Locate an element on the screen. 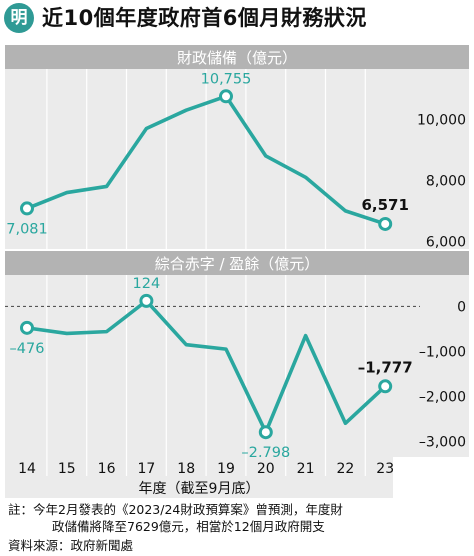 This screenshot has width=474, height=556. x-axis-label: 年度（截至9月底） is located at coordinates (199, 489).